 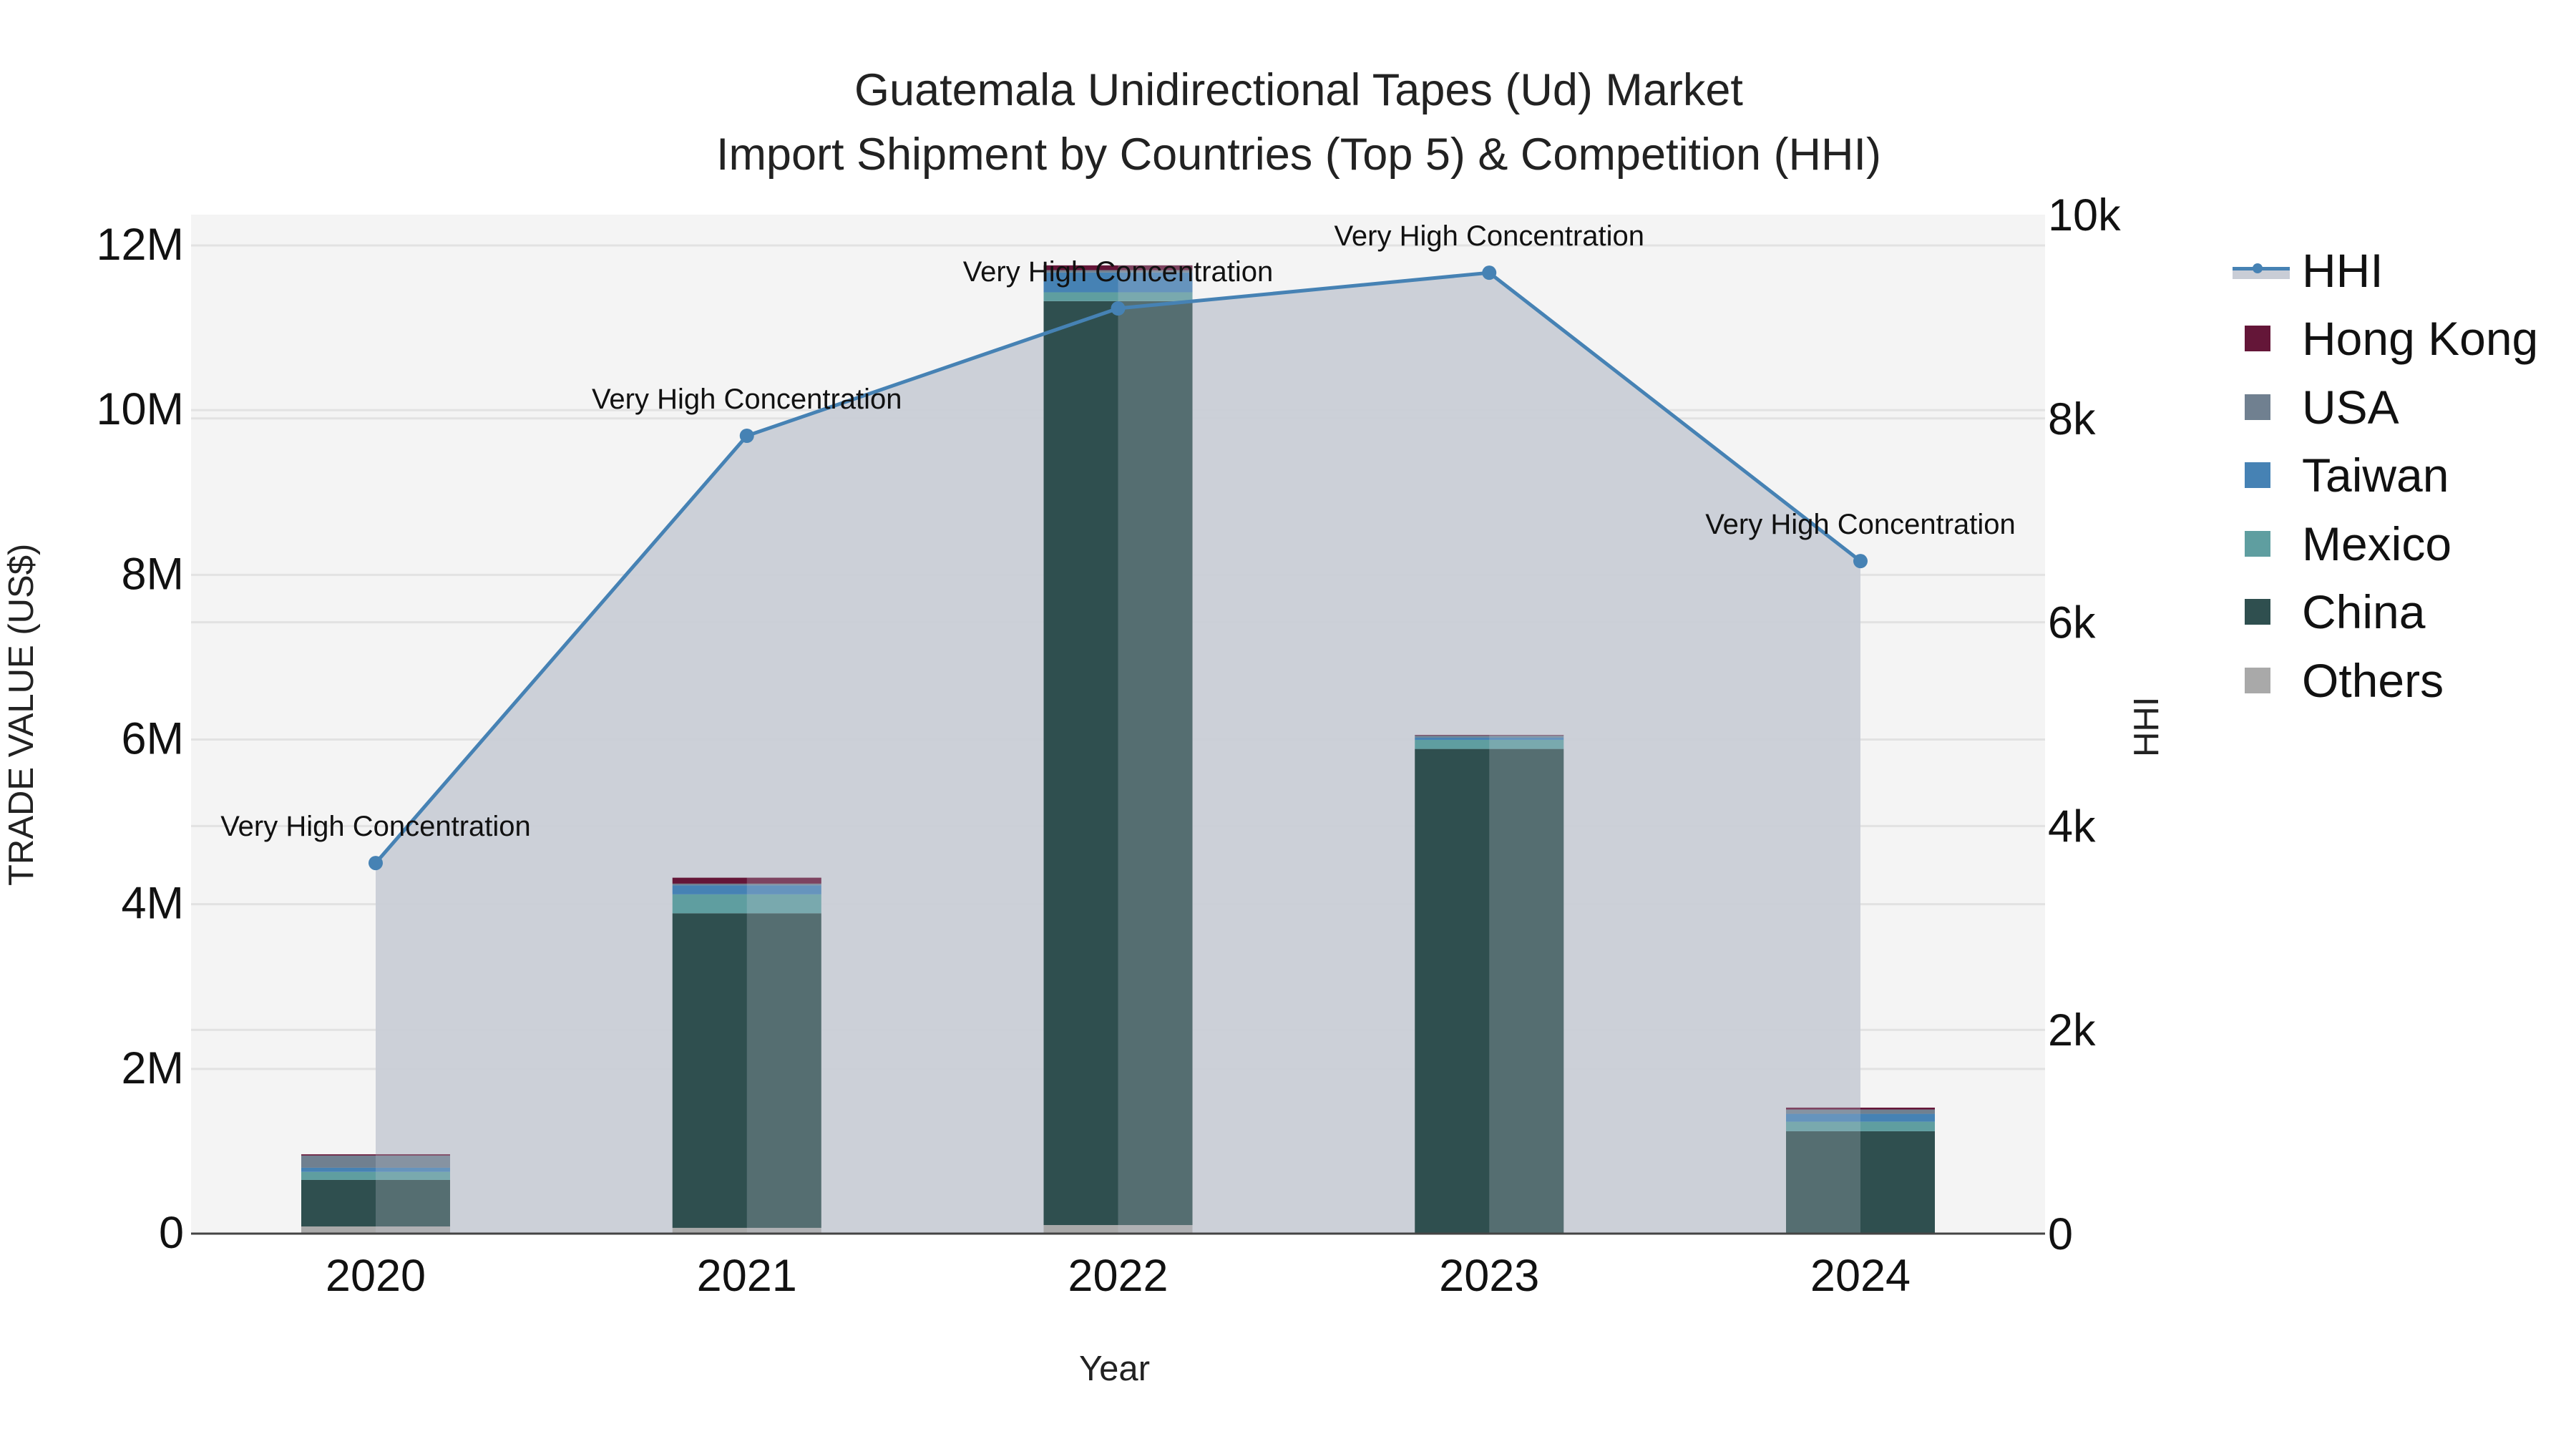 What do you see at coordinates (2343, 270) in the screenshot?
I see `legend-label: HHI` at bounding box center [2343, 270].